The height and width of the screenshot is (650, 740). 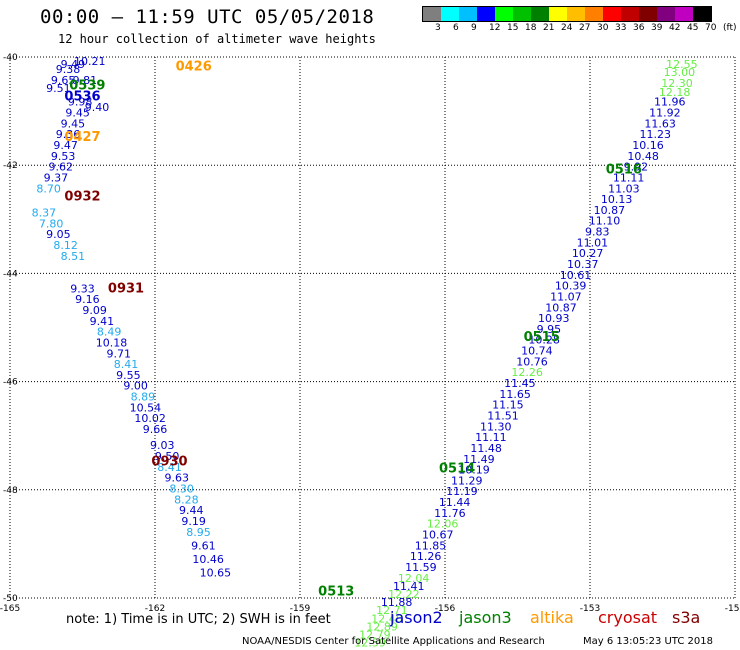 What do you see at coordinates (597, 232) in the screenshot?
I see `swh-value: 9.83` at bounding box center [597, 232].